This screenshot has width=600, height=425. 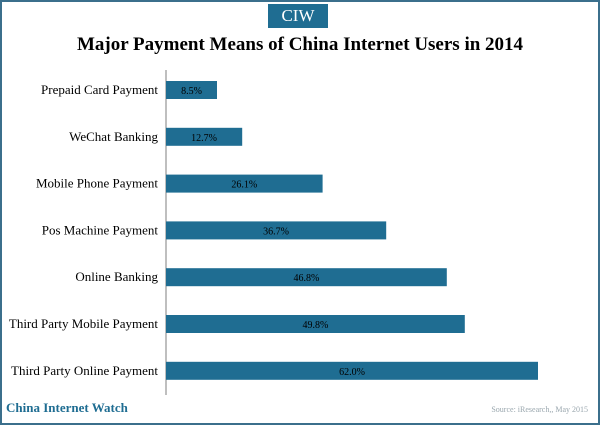 I want to click on data-label: 12.7%, so click(x=204, y=138).